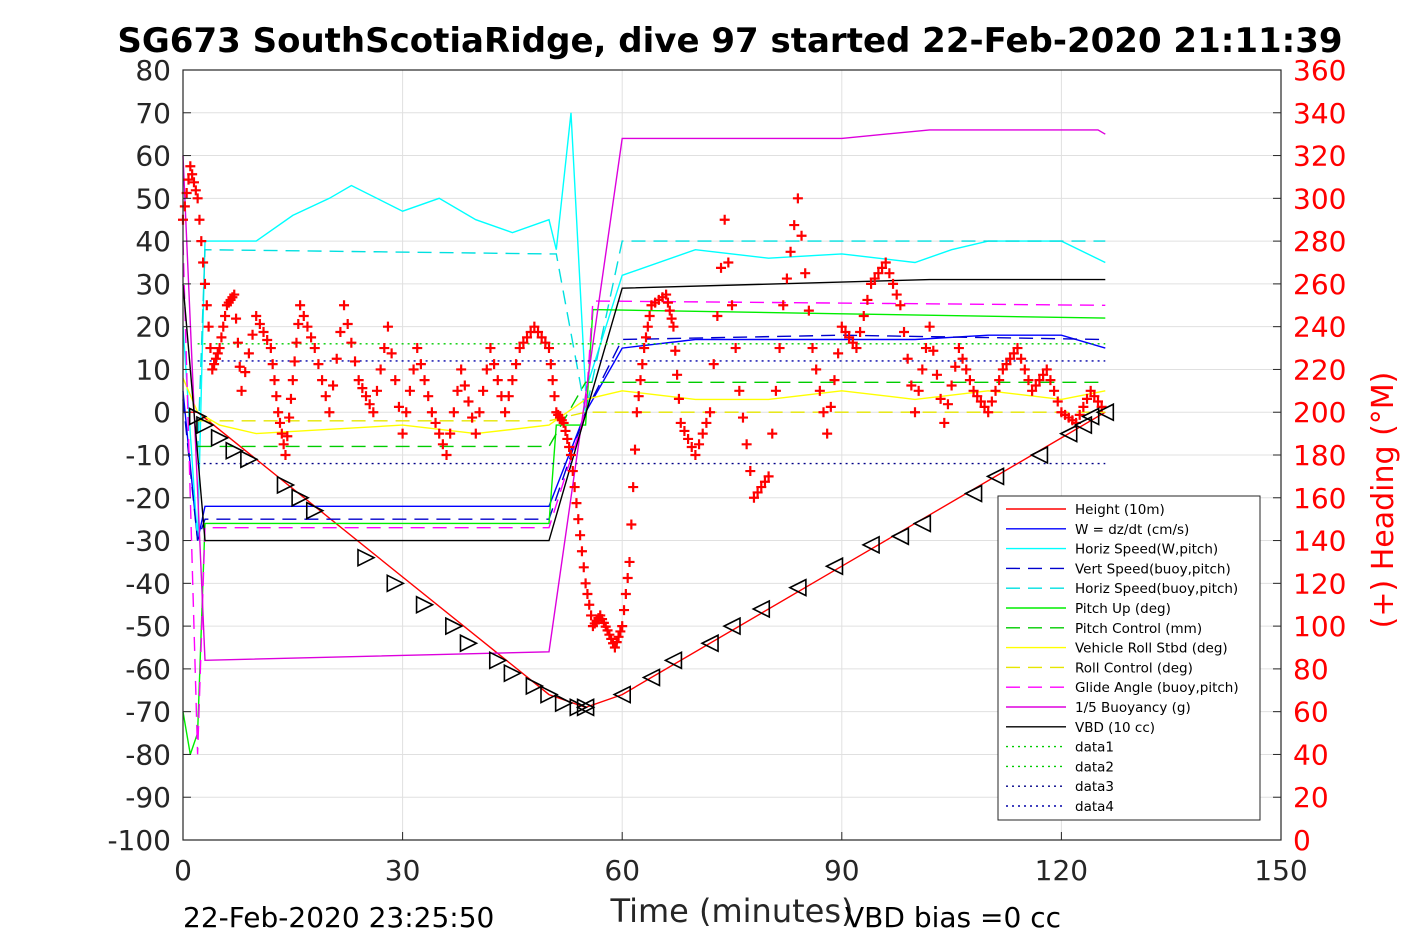 Image resolution: width=1417 pixels, height=949 pixels. I want to click on y2-tick-label: 100, so click(1319, 626).